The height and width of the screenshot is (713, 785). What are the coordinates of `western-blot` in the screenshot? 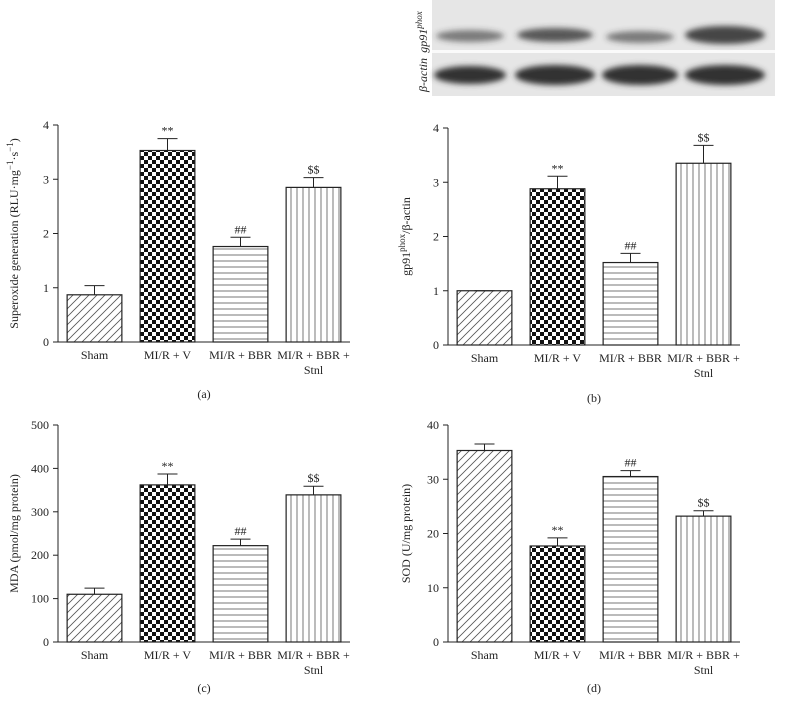 It's located at (603, 48).